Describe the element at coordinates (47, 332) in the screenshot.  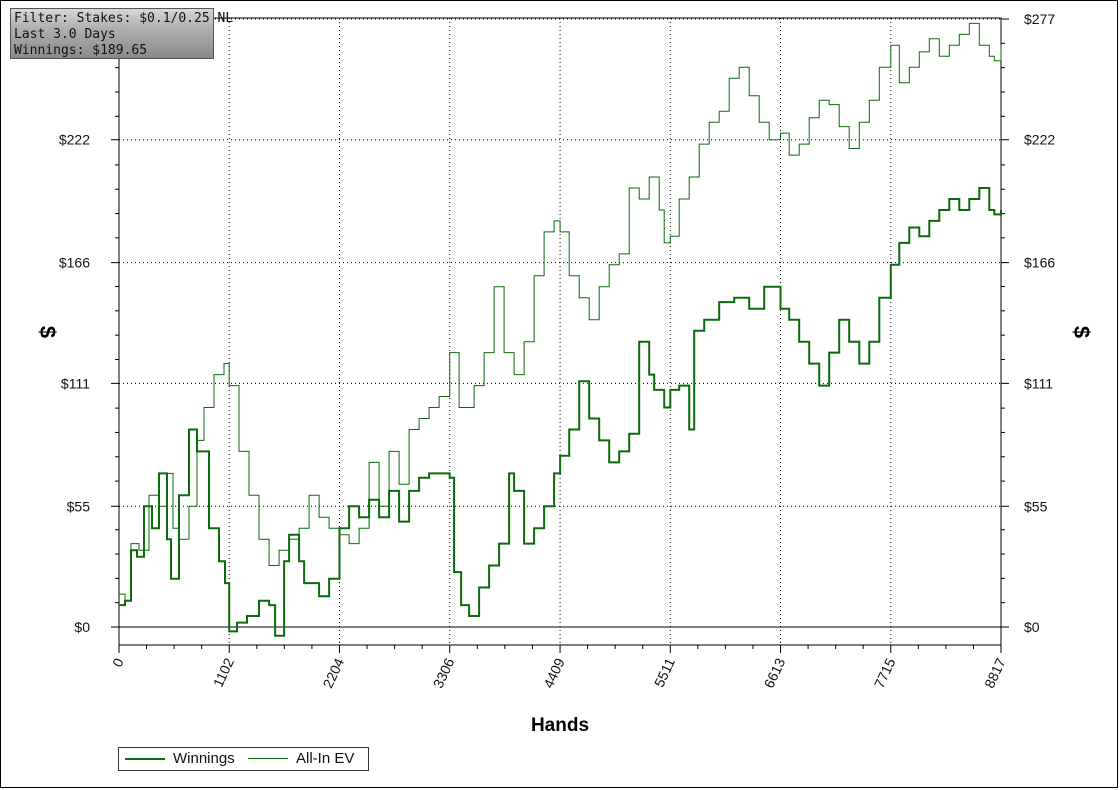
I see `y-axis-title-left: $` at that location.